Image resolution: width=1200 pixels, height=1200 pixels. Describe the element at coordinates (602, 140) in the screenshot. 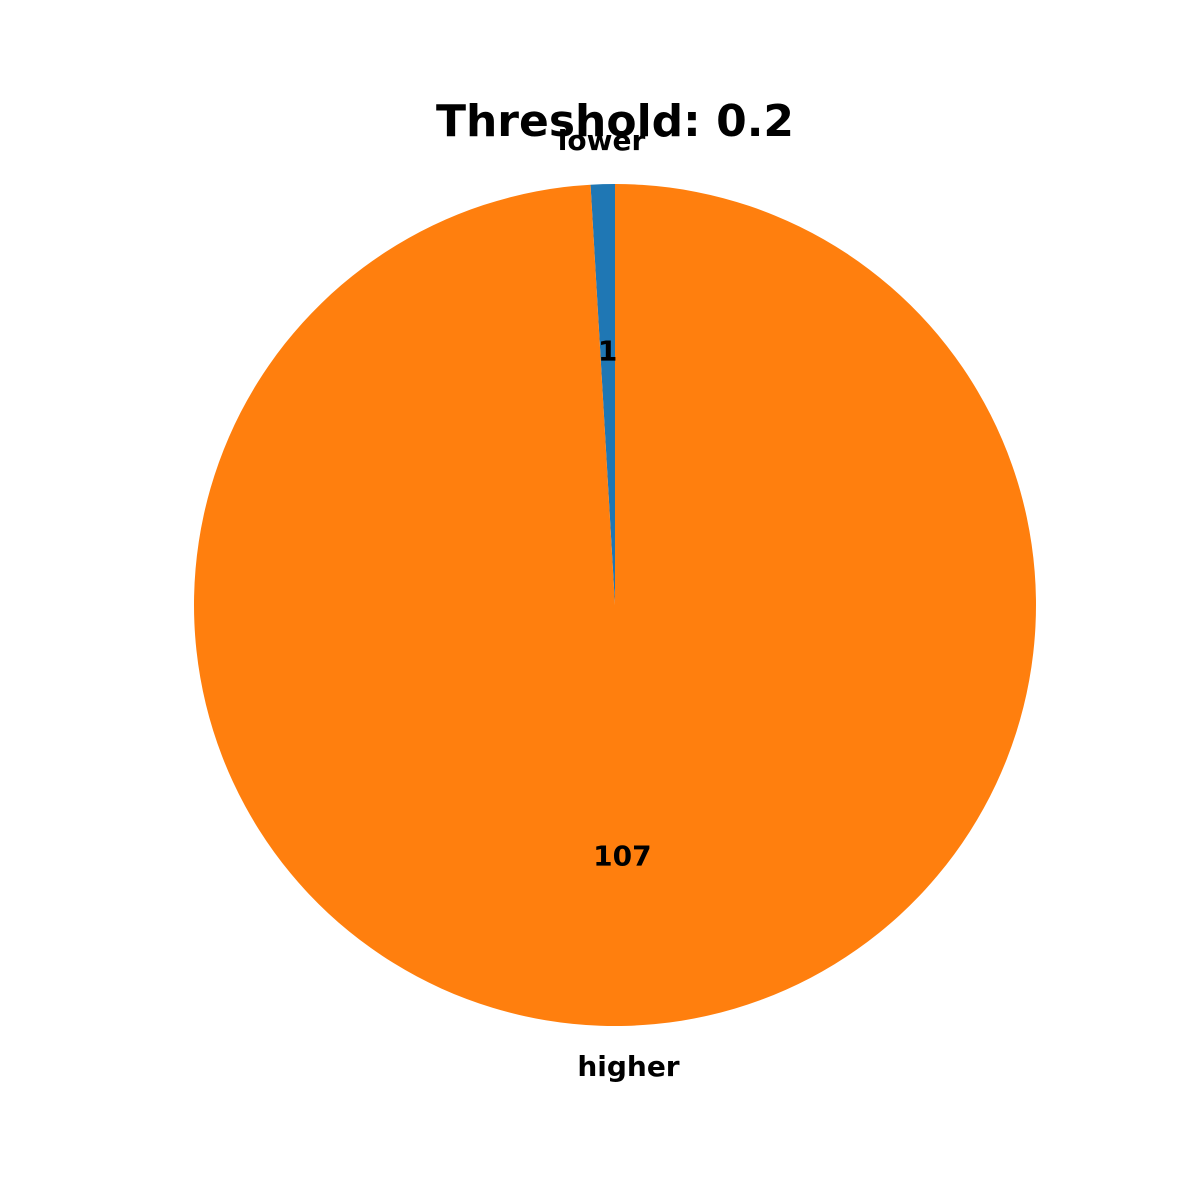

I see `slice-label-lower: lower` at that location.